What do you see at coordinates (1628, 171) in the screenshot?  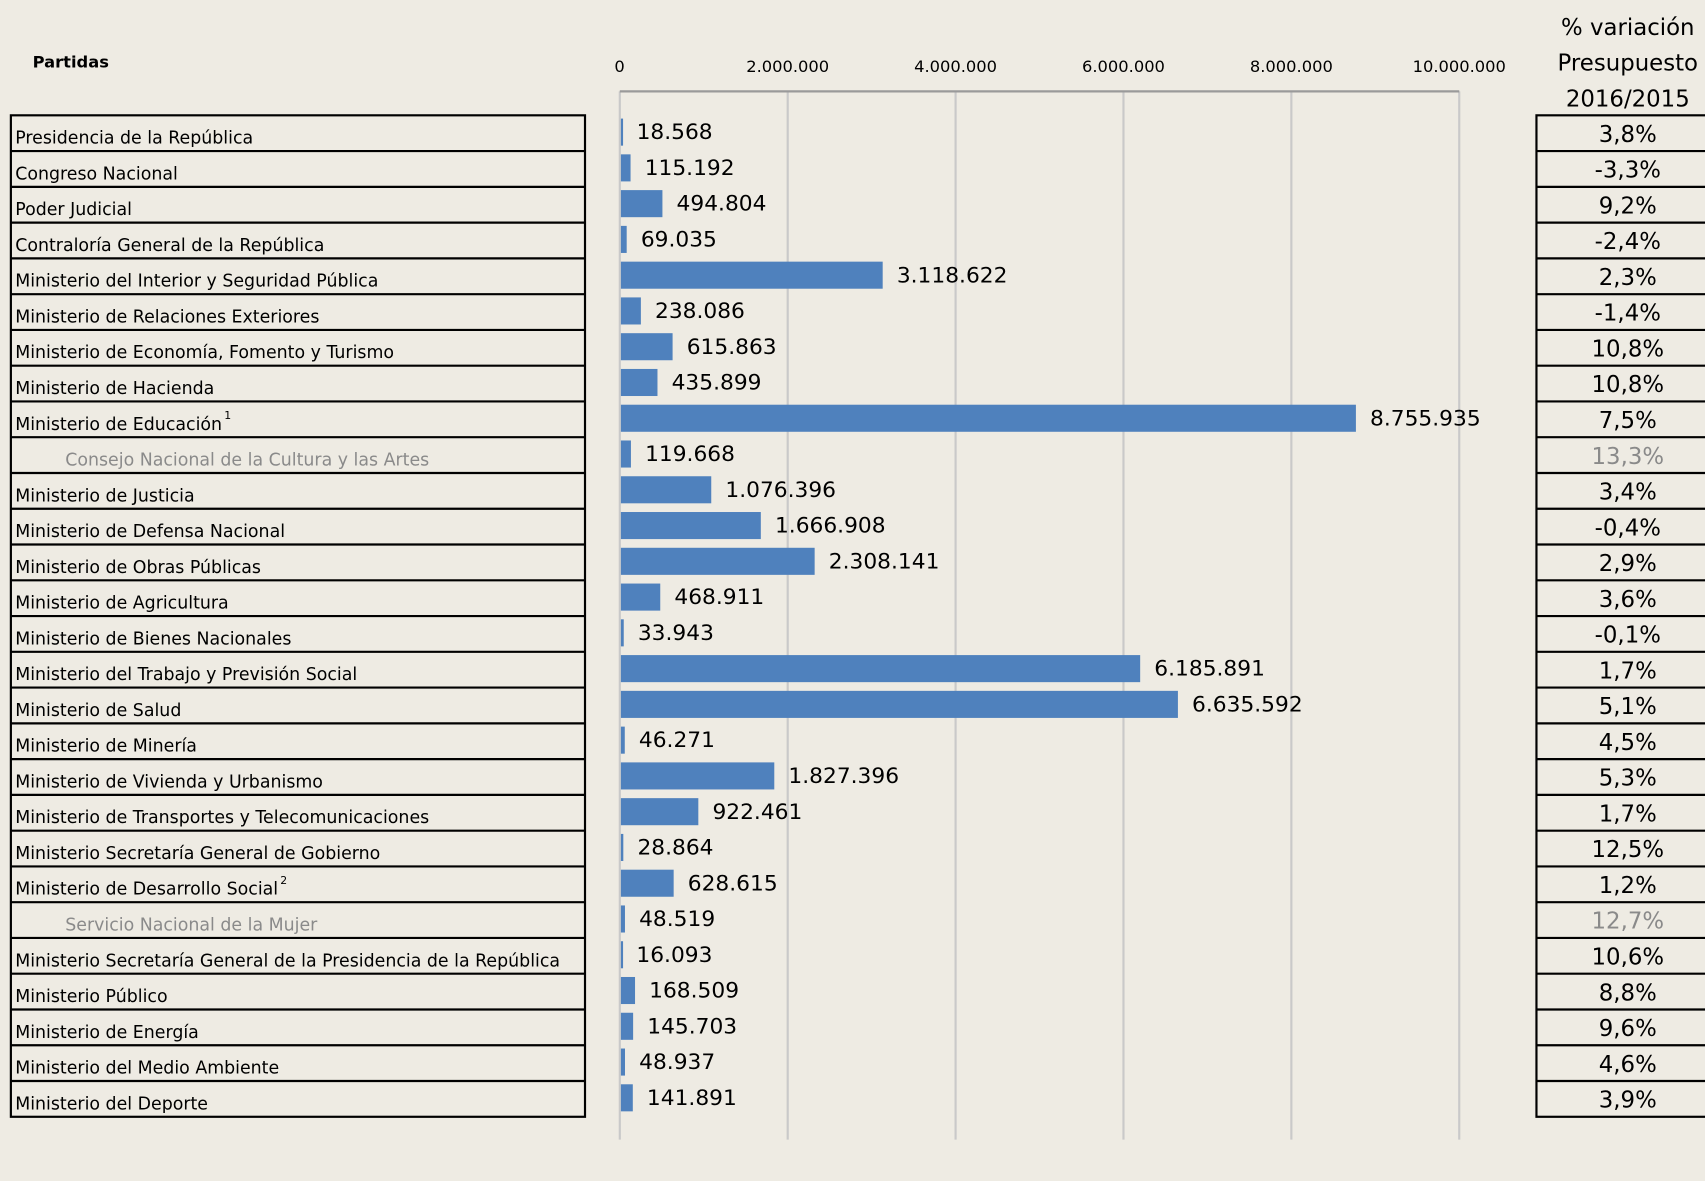 I see `variation-value: -3,3%` at bounding box center [1628, 171].